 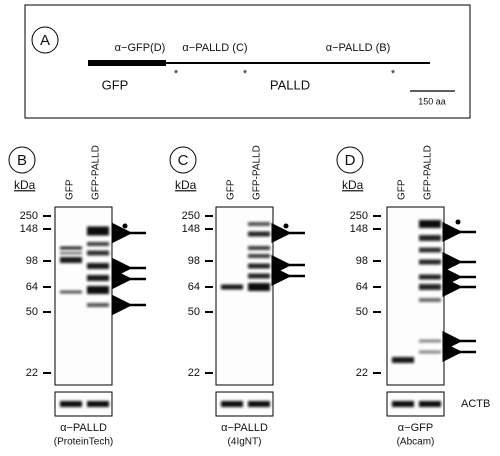 I want to click on domain-label: PALLD, so click(x=290, y=84).